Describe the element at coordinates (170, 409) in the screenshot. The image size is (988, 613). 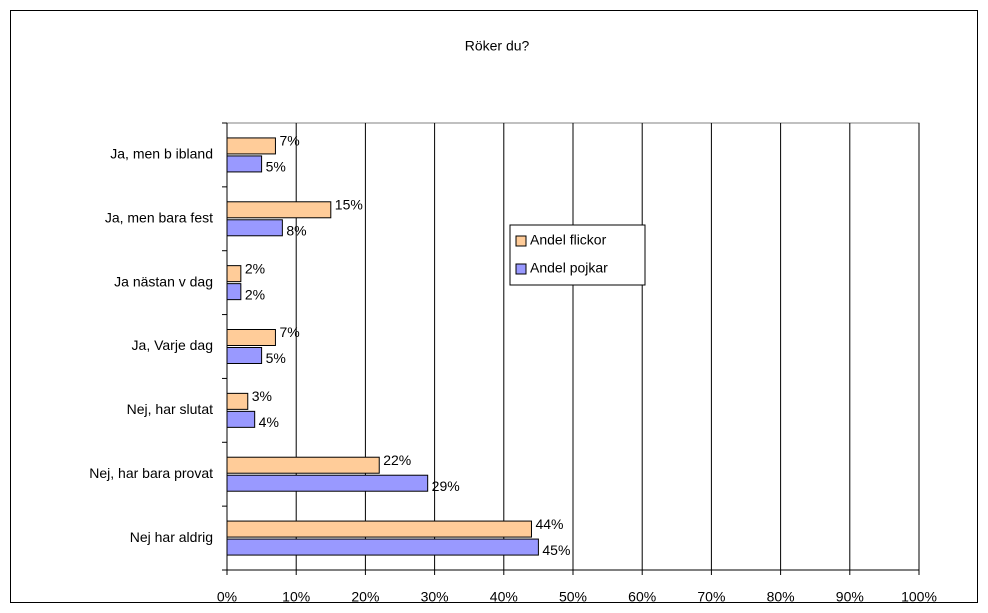
I see `y-tick-label: Nej, har slutat` at that location.